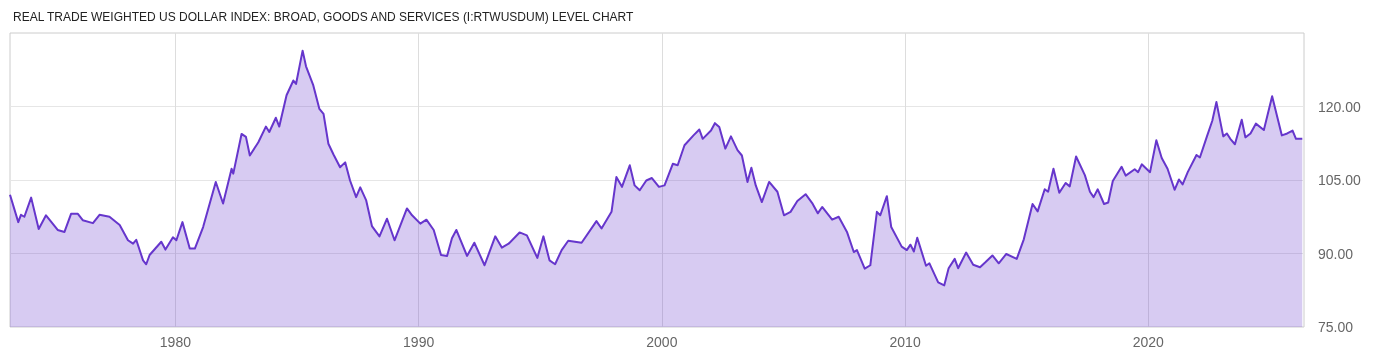 This screenshot has height=357, width=1400. I want to click on x-tick-label: 1980, so click(175, 342).